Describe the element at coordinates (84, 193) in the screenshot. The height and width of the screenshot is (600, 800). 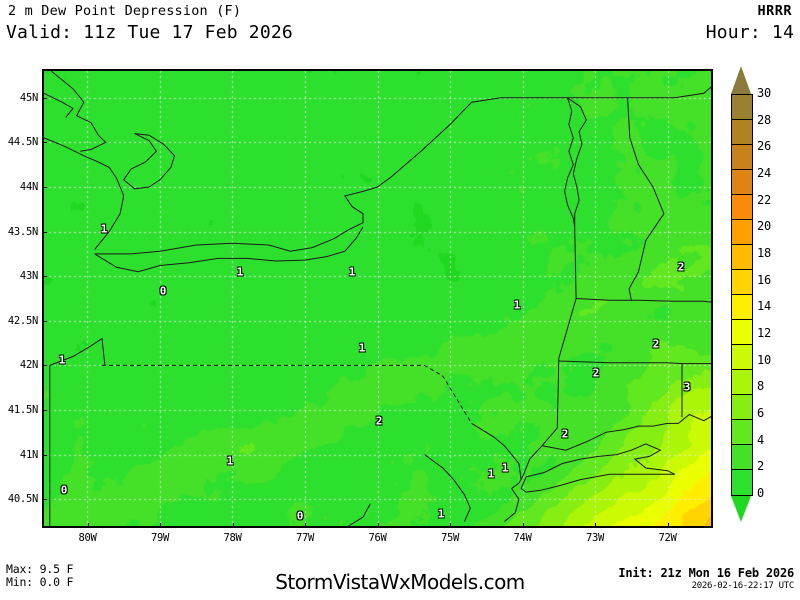
I see `ontario-inland-shore` at that location.